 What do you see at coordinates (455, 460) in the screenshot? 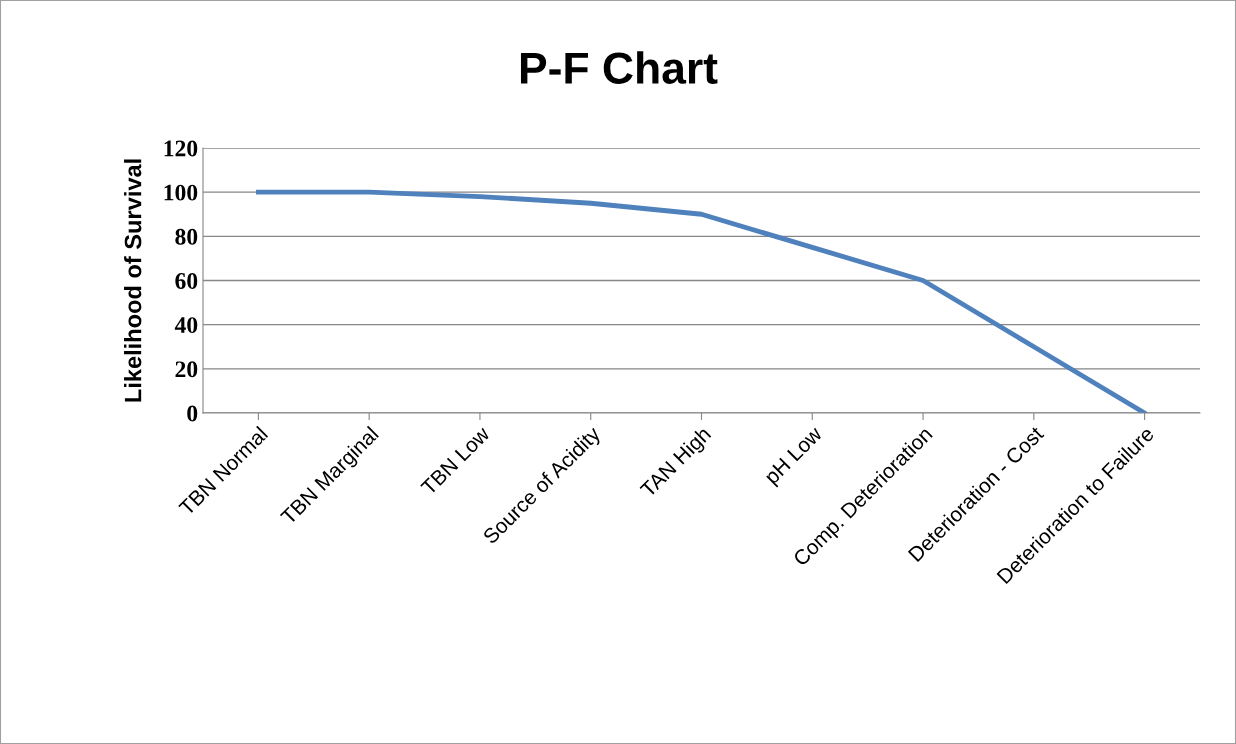
I see `x-tick-label: TBN Low` at bounding box center [455, 460].